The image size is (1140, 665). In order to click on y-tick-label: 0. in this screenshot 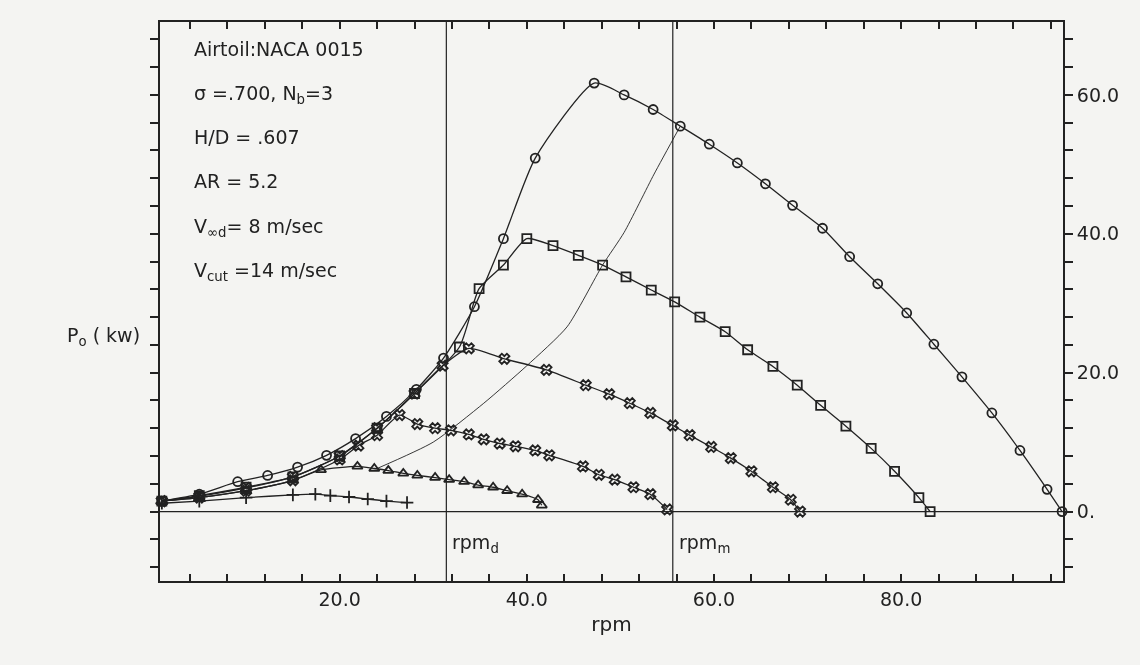, I will do `click(1085, 511)`.